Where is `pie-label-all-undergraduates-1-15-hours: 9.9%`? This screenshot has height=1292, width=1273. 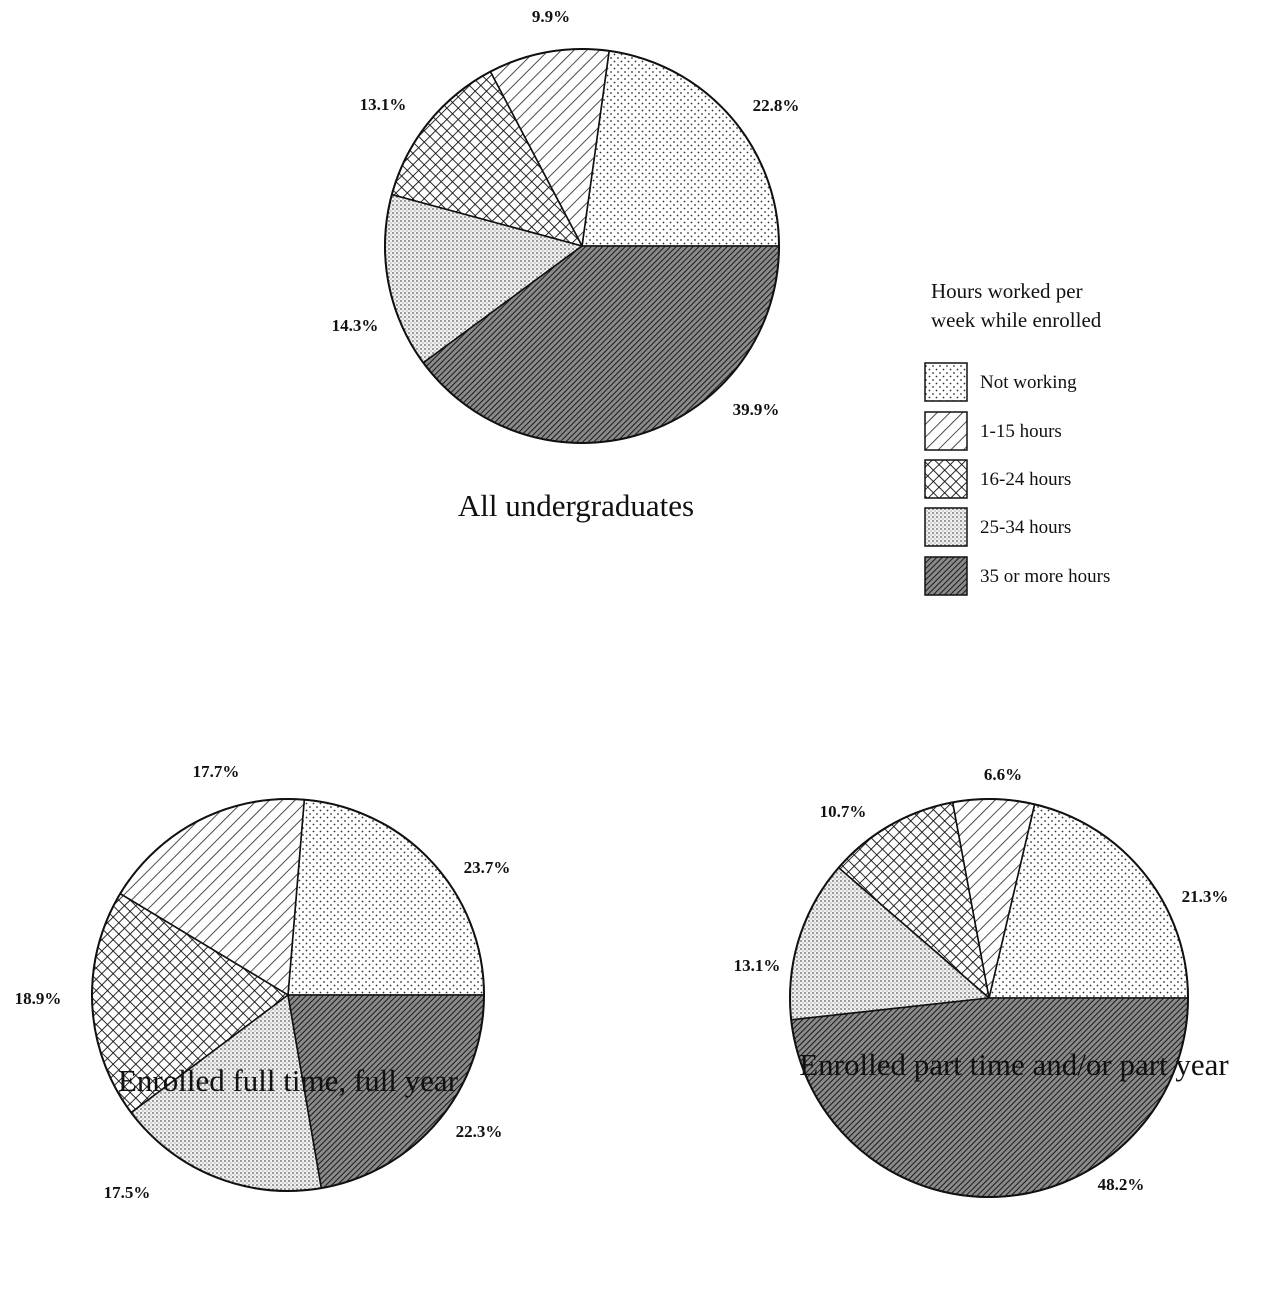 pie-label-all-undergraduates-1-15-hours: 9.9% is located at coordinates (551, 16).